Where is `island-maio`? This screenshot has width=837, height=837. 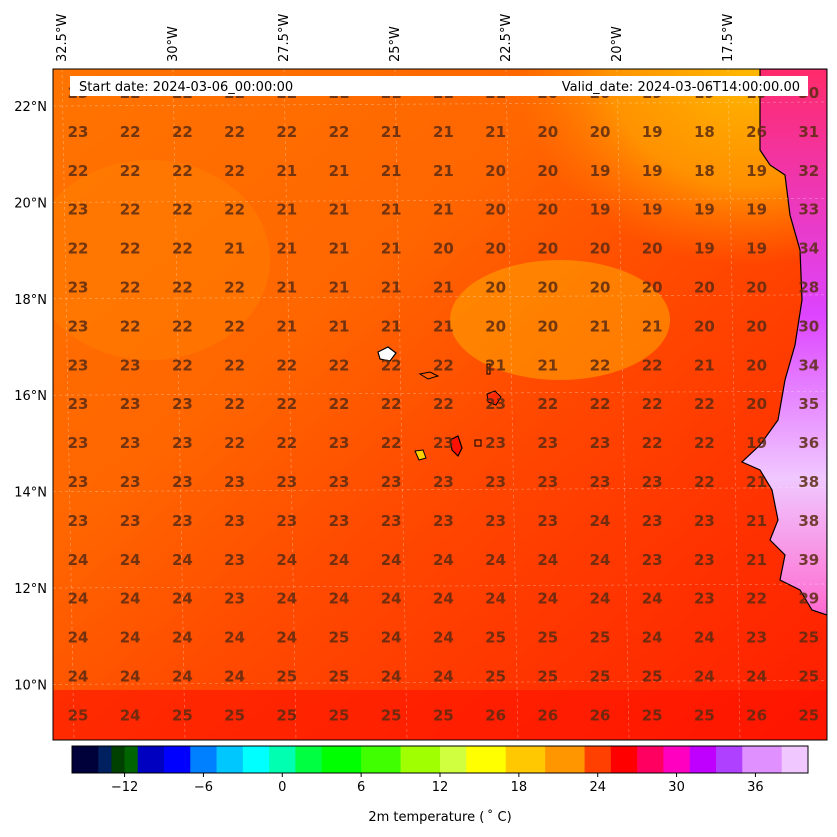 island-maio is located at coordinates (478, 443).